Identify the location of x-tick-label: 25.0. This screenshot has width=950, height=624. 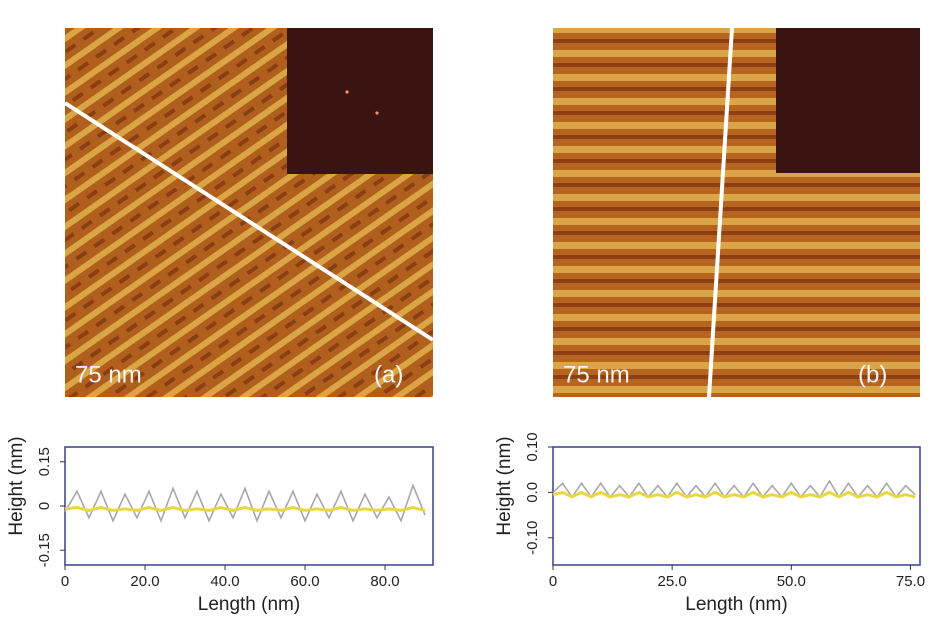
(672, 581).